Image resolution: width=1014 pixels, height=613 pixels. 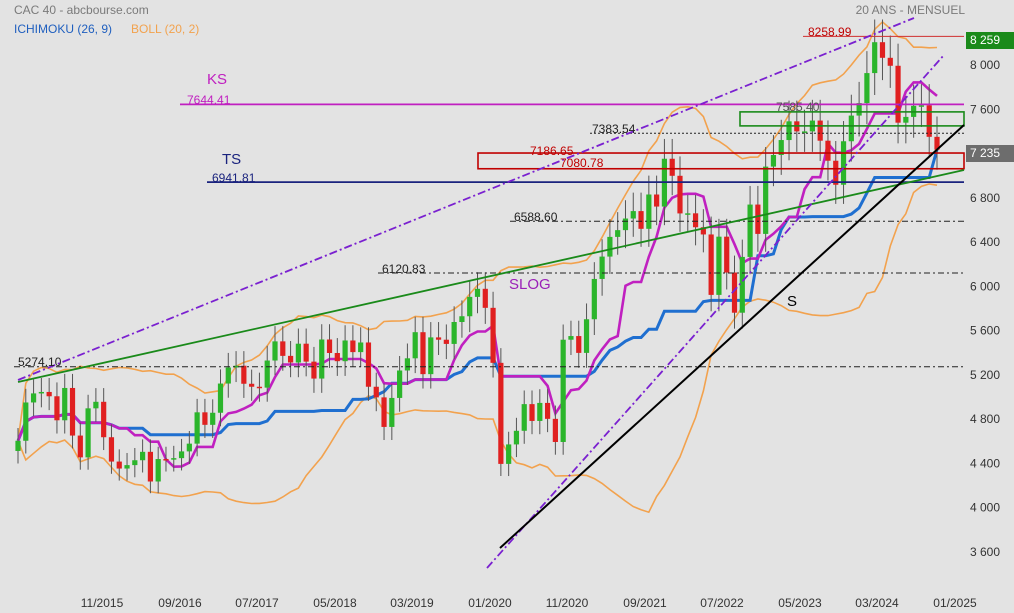 What do you see at coordinates (165, 29) in the screenshot?
I see `legend-boll: BOLL (20, 2)` at bounding box center [165, 29].